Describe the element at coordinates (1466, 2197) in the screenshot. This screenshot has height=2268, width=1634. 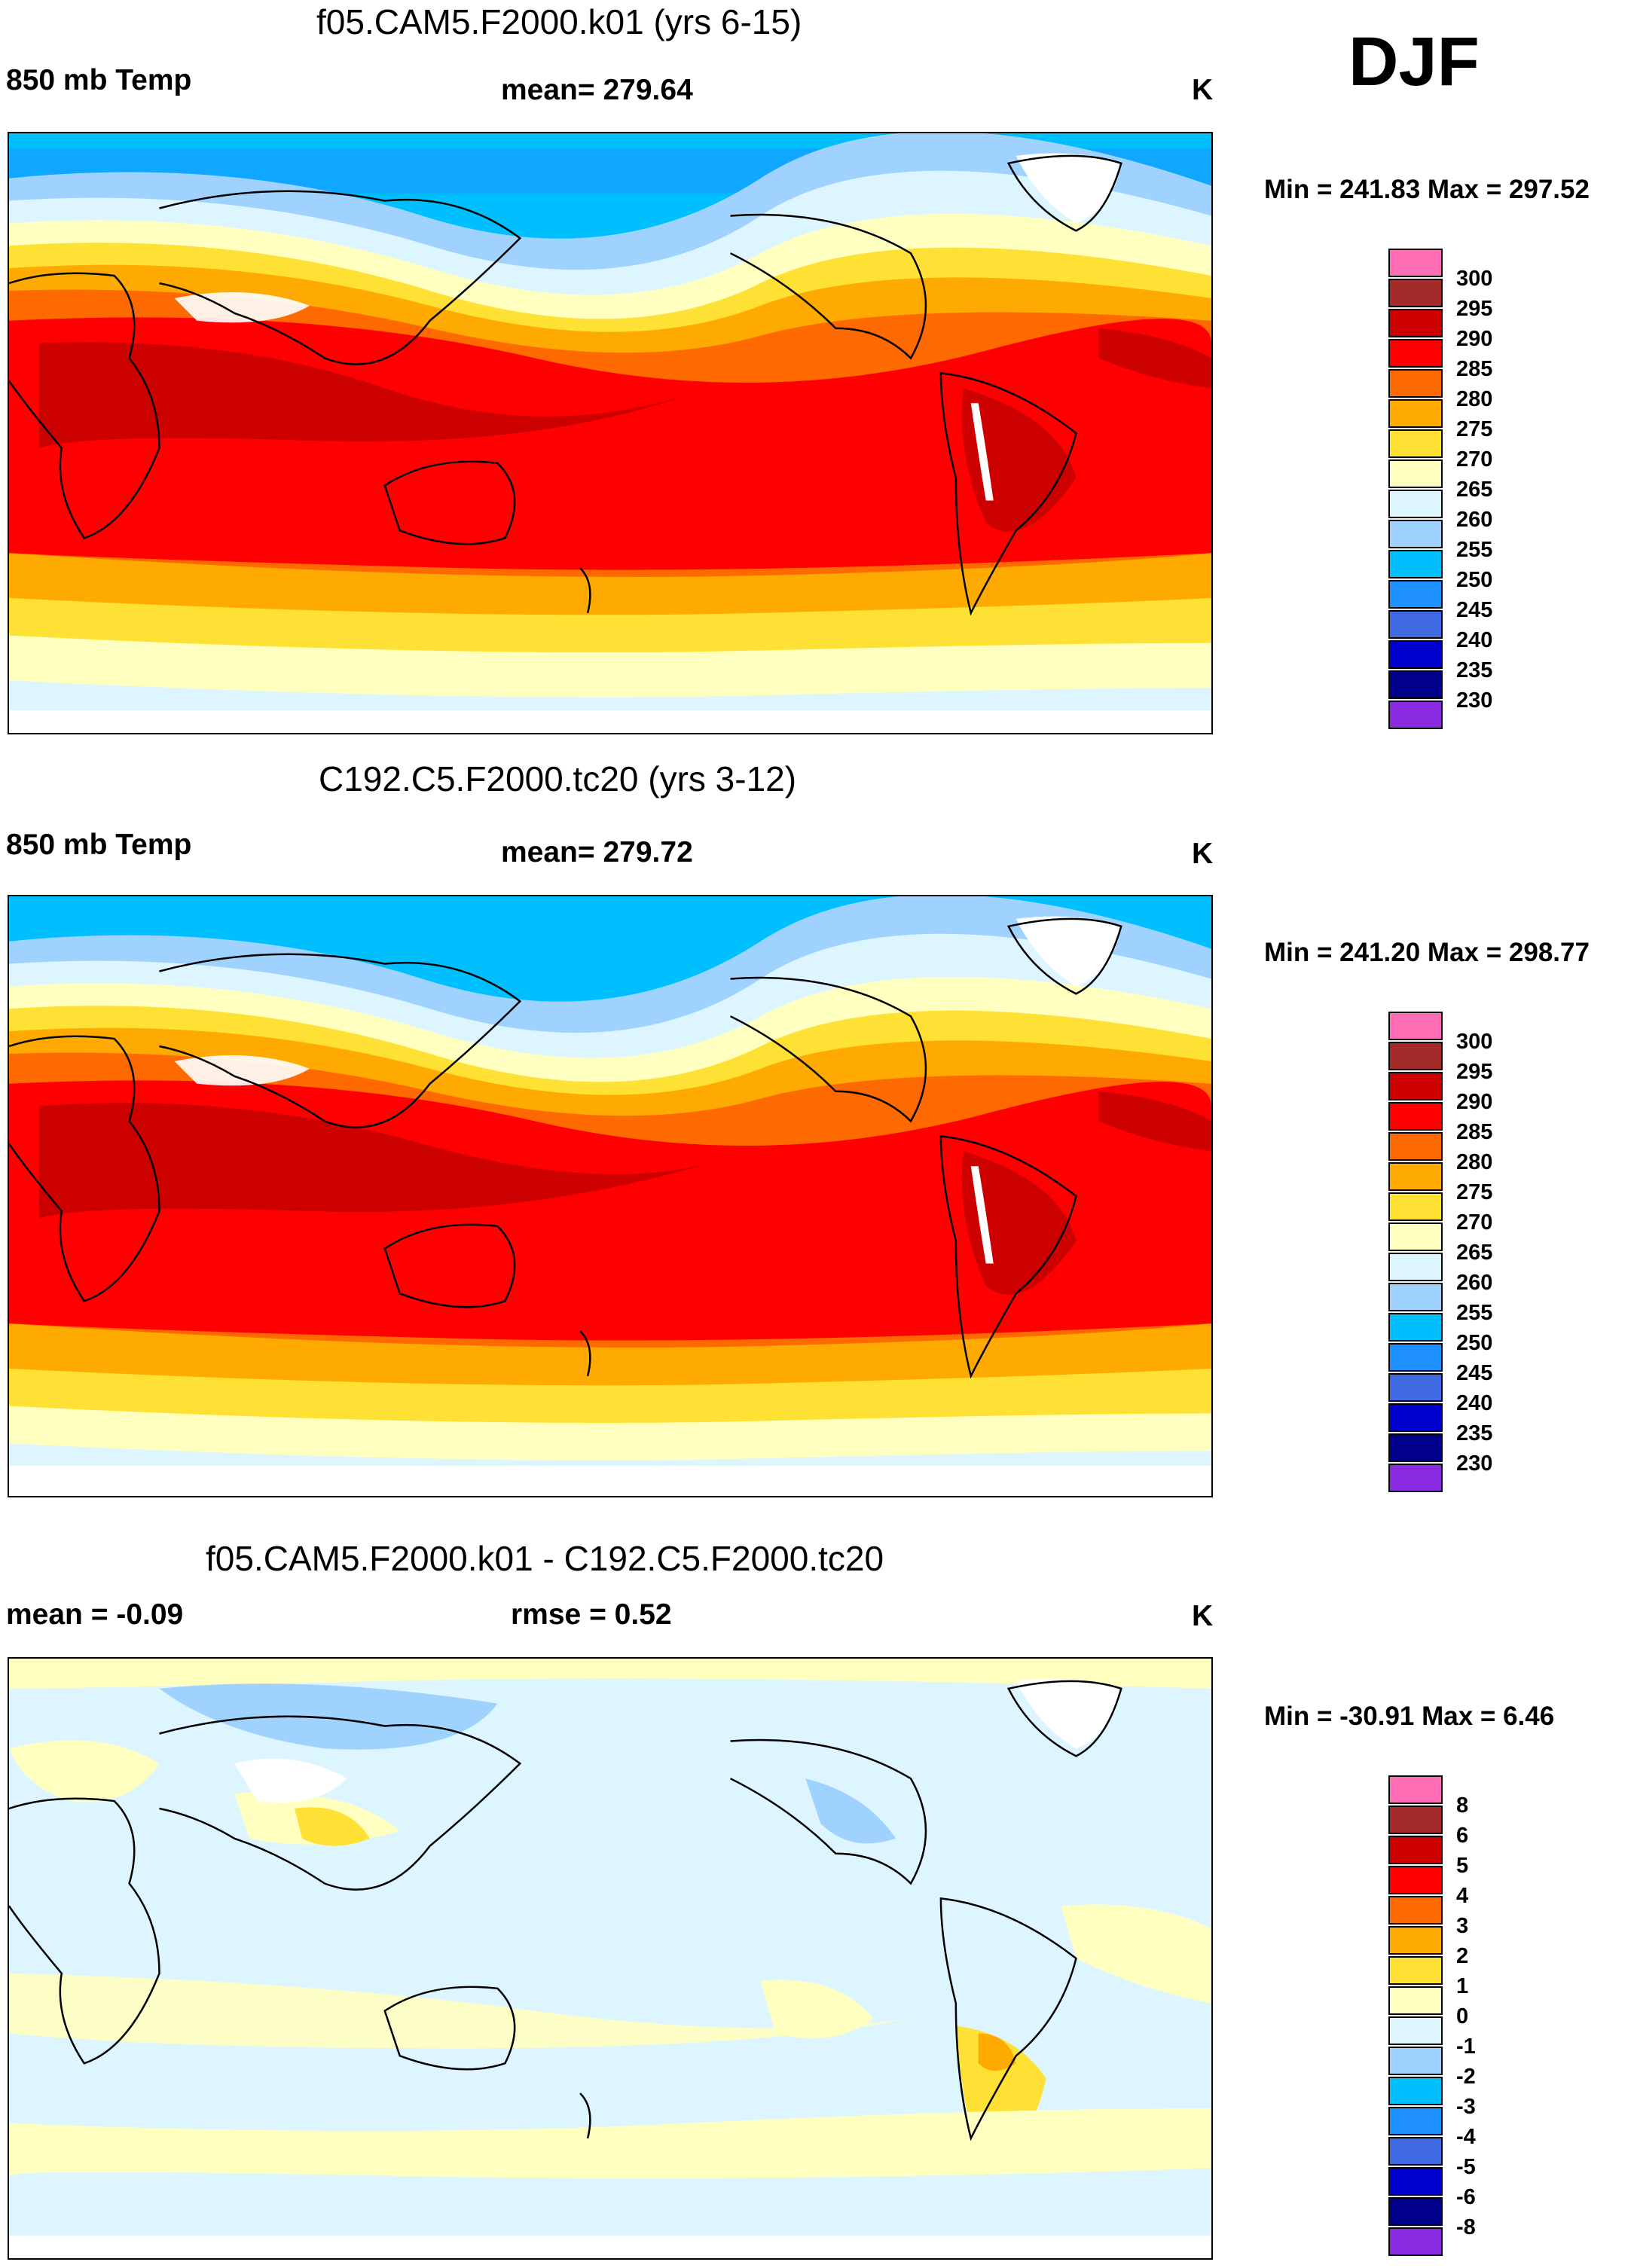
I see `colorbar-label: -6` at that location.